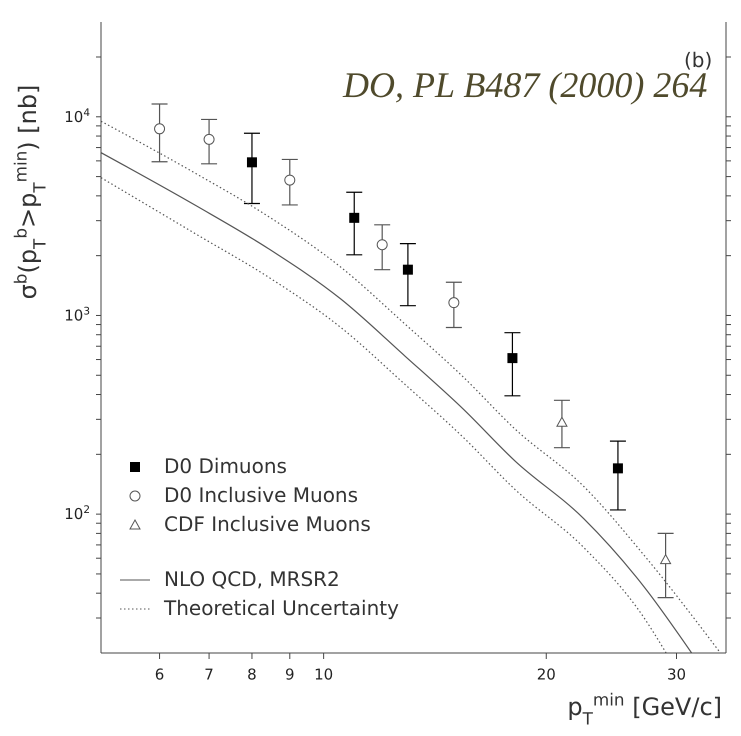 The image size is (741, 736). Describe the element at coordinates (252, 579) in the screenshot. I see `legend-label: NLO QCD, MRSR2` at that location.